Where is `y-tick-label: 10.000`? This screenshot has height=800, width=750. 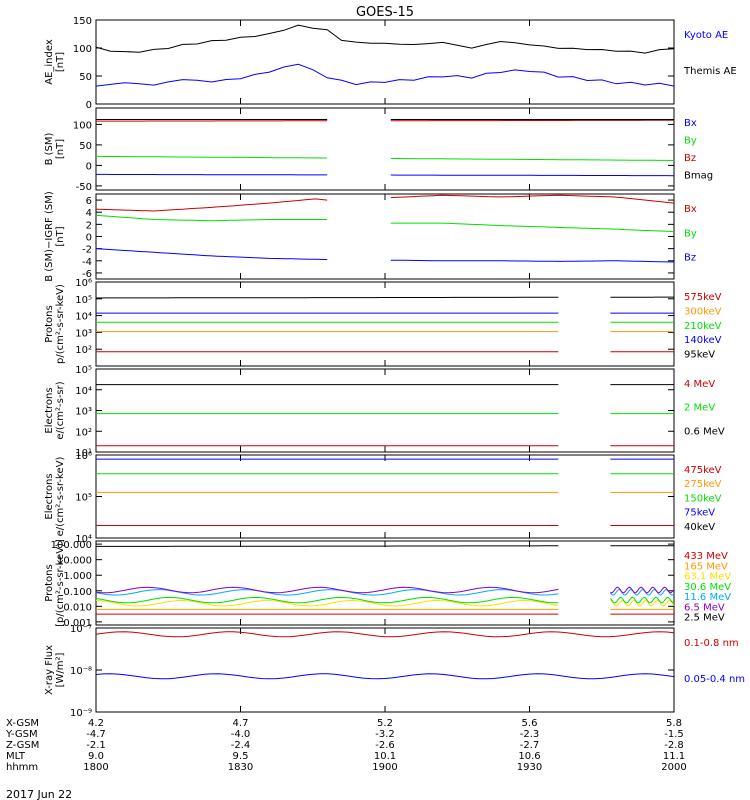
y-tick-label: 10.000 is located at coordinates (74, 561).